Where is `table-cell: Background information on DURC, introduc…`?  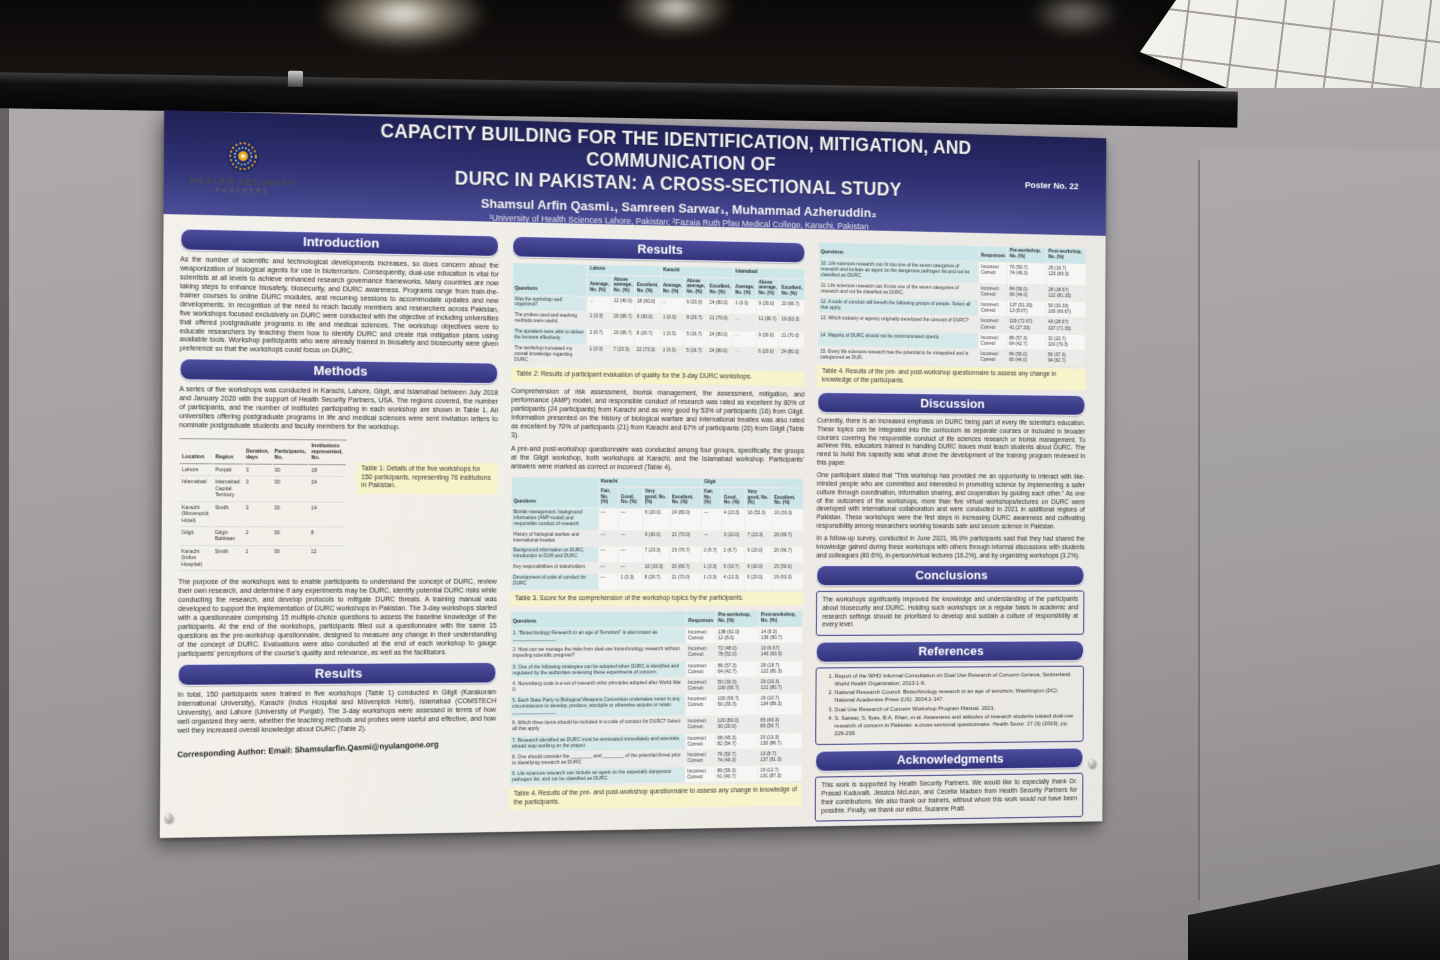
table-cell: Background information on DURC, introduc… is located at coordinates (554, 554).